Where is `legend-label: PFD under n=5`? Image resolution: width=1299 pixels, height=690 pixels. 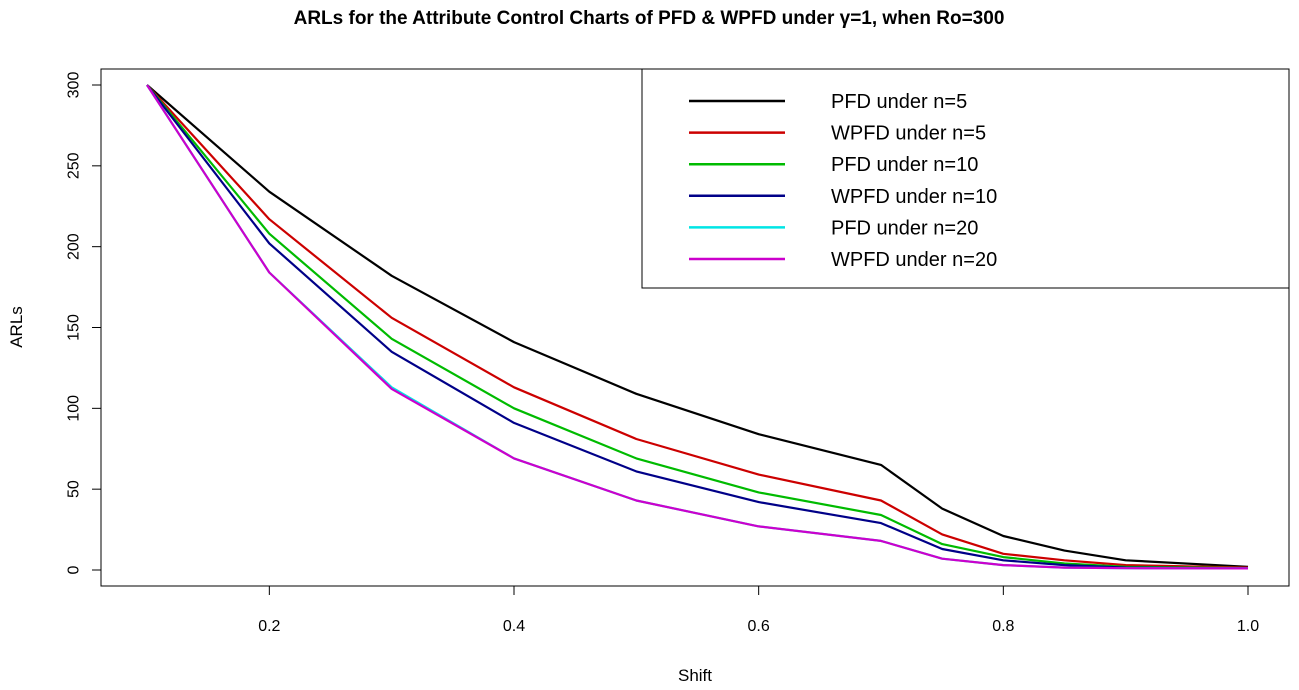
legend-label: PFD under n=5 is located at coordinates (899, 102).